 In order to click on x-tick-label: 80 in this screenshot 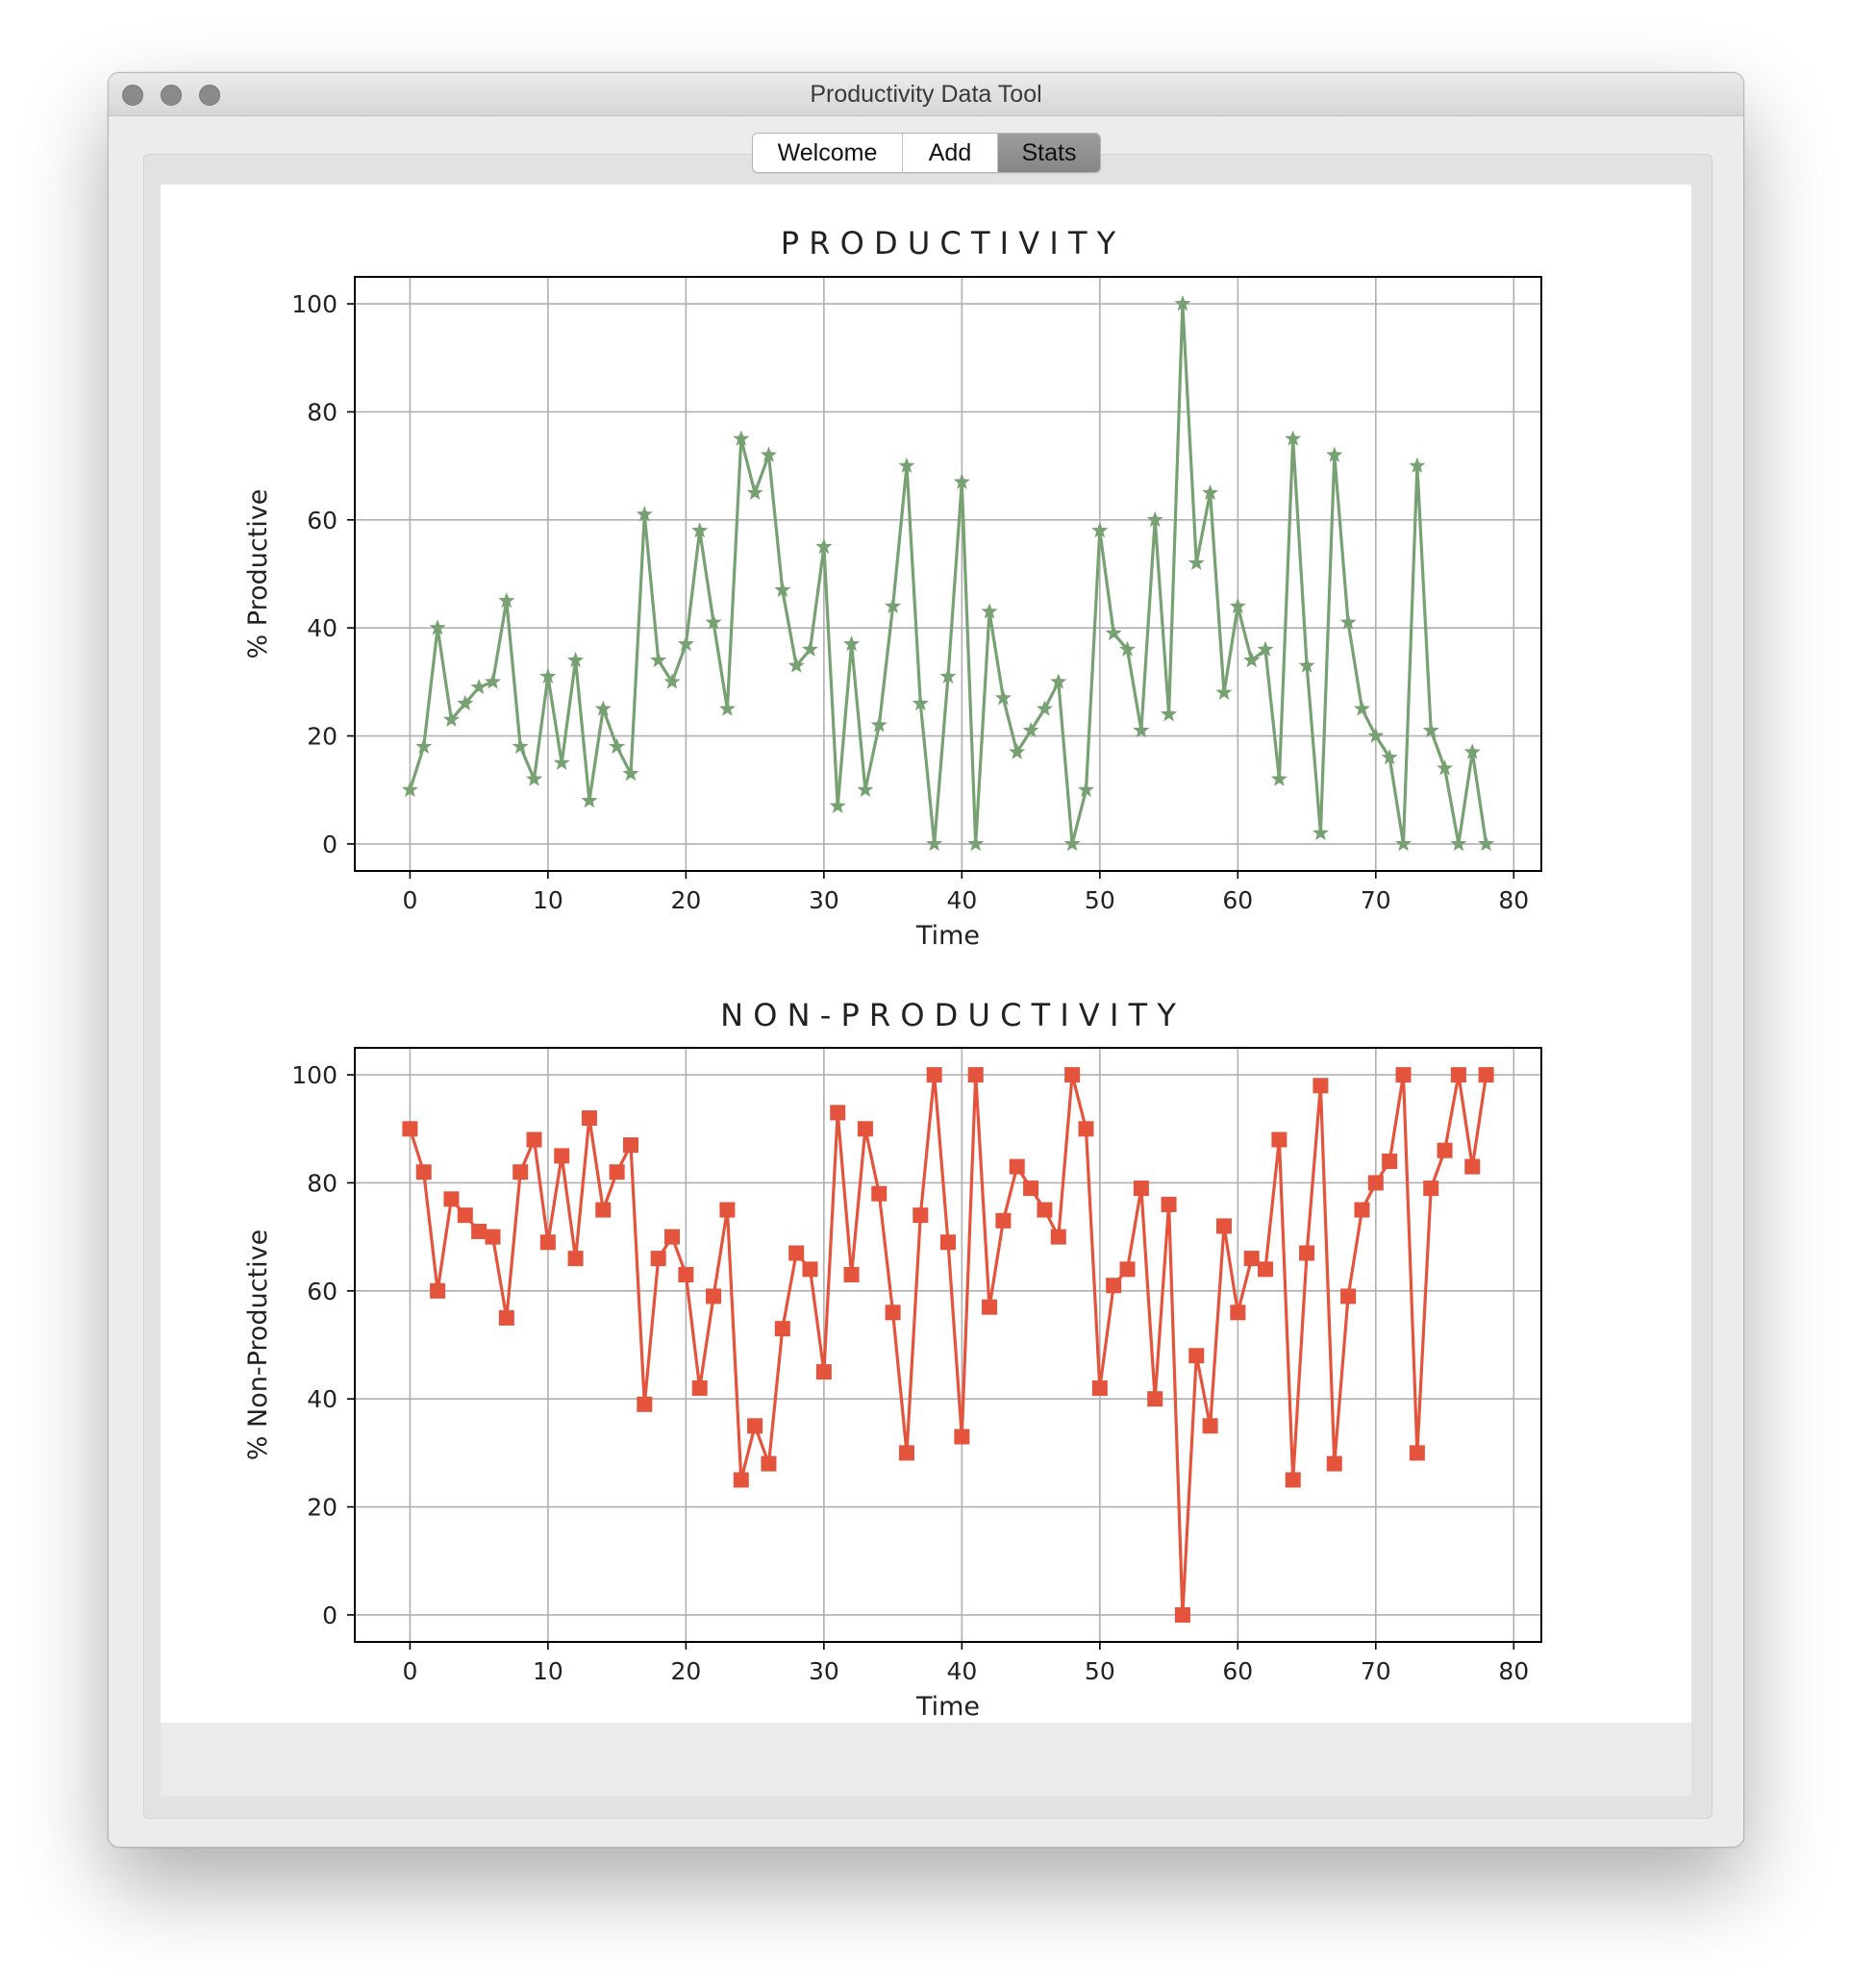, I will do `click(1513, 1671)`.